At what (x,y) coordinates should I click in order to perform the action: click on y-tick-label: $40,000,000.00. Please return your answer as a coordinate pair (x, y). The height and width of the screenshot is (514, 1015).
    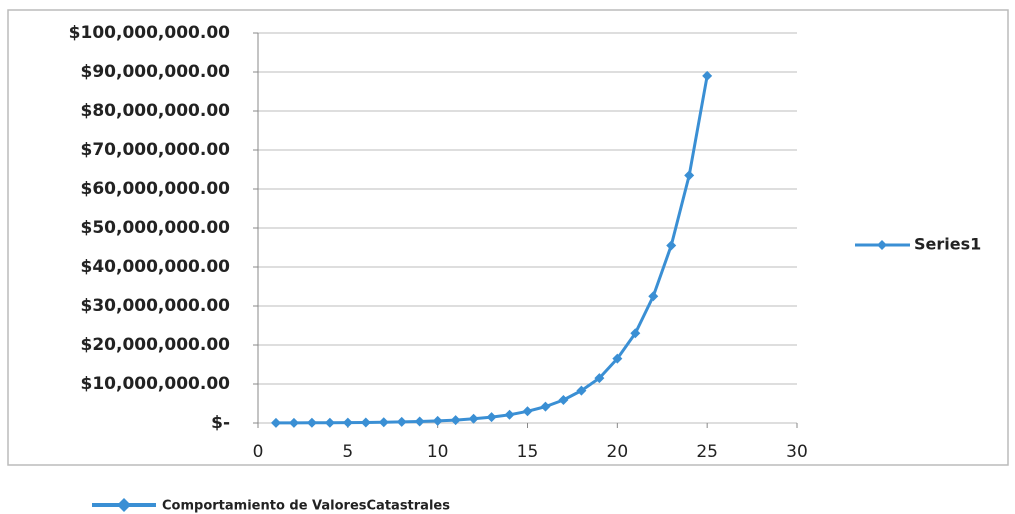
    Looking at the image, I should click on (156, 267).